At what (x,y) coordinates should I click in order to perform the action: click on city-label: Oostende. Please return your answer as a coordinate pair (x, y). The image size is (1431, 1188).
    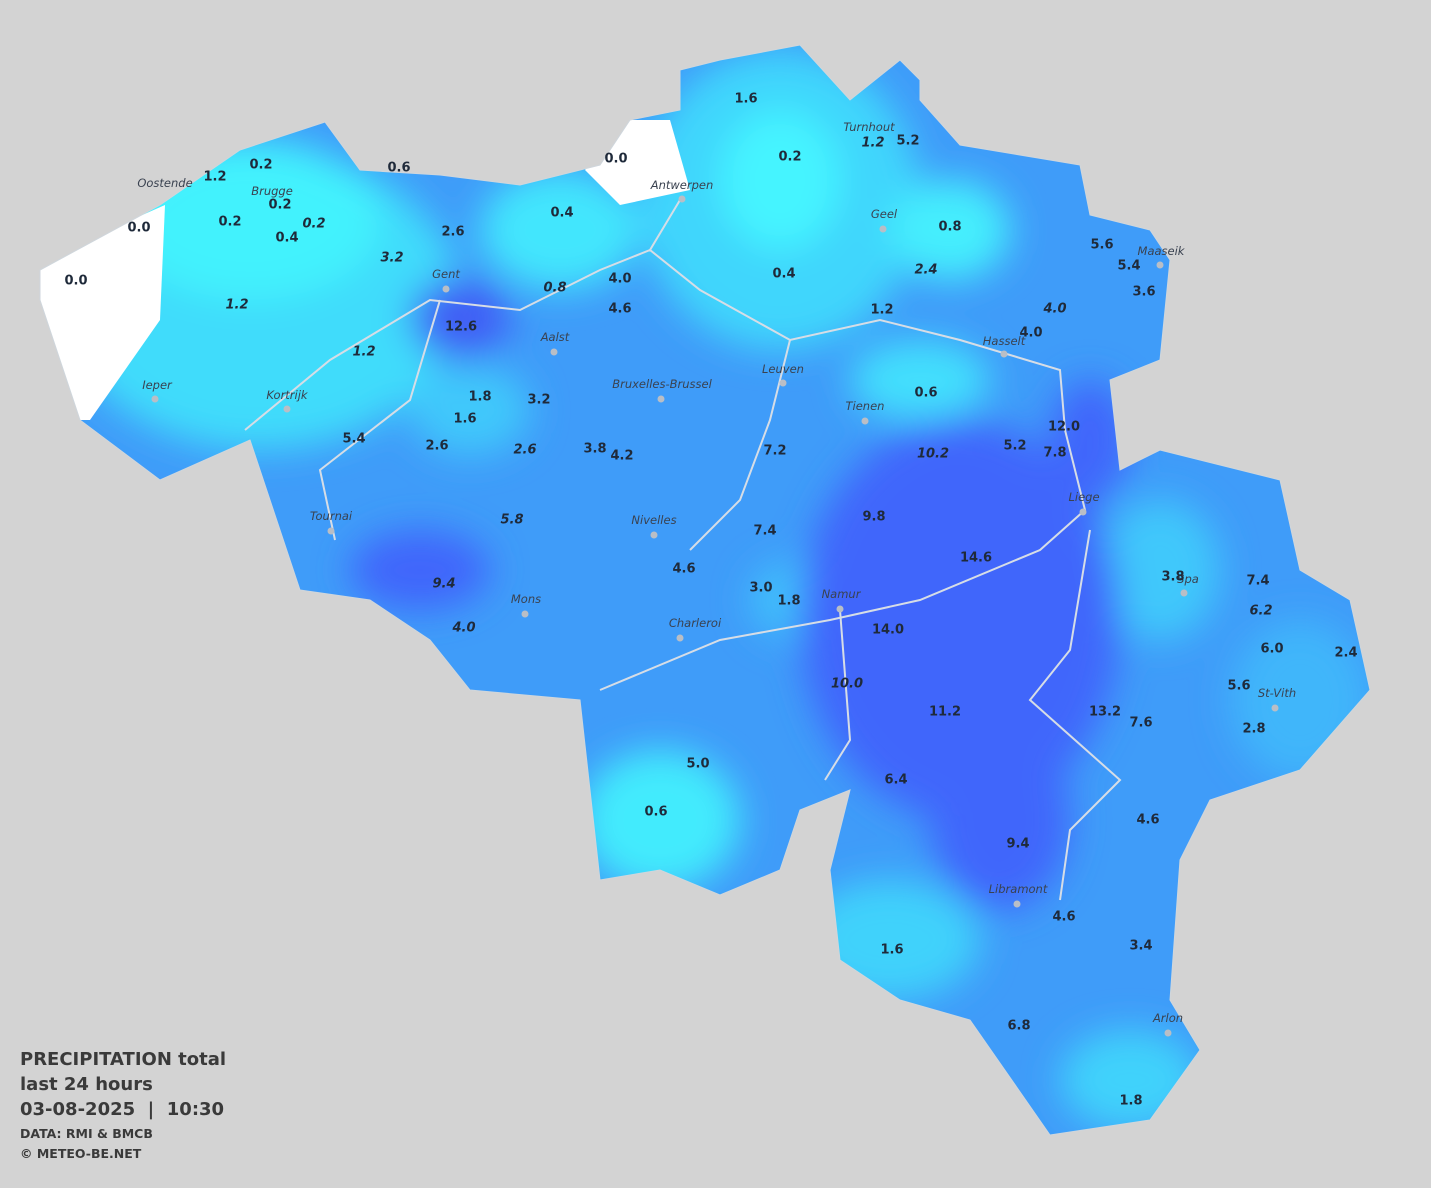
    Looking at the image, I should click on (164, 183).